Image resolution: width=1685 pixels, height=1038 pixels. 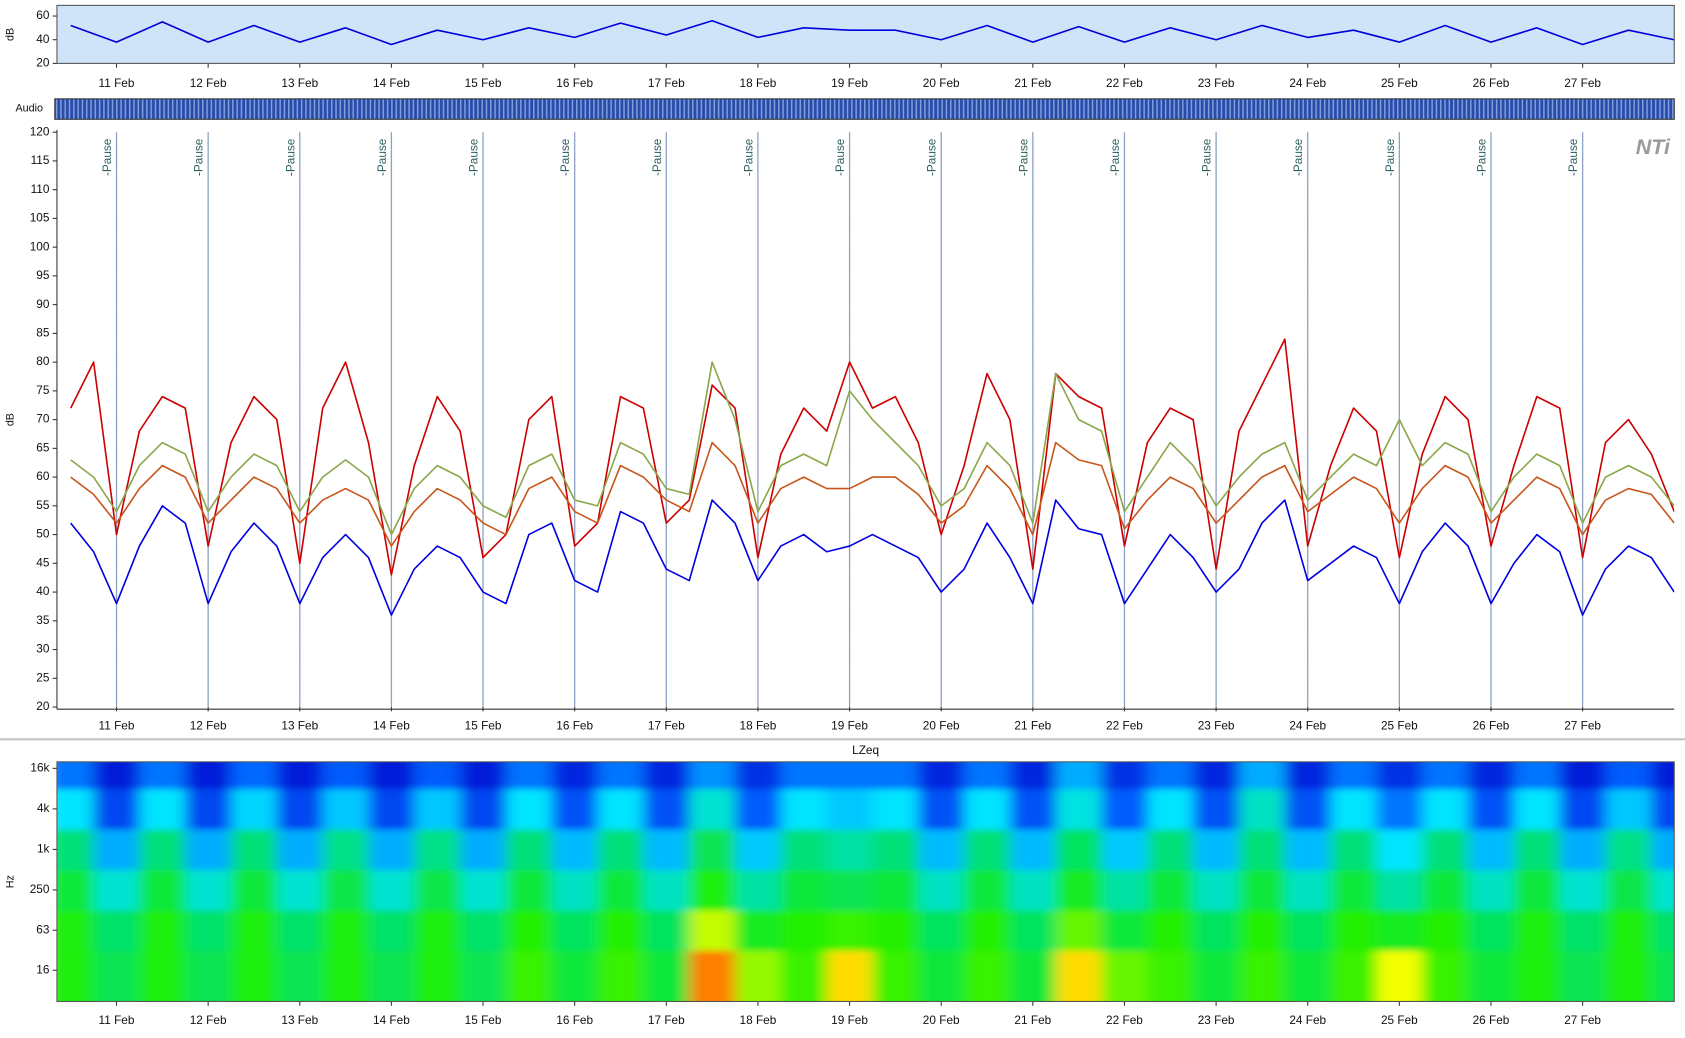 What do you see at coordinates (208, 726) in the screenshot?
I see `x-tick-label: 12 Feb` at bounding box center [208, 726].